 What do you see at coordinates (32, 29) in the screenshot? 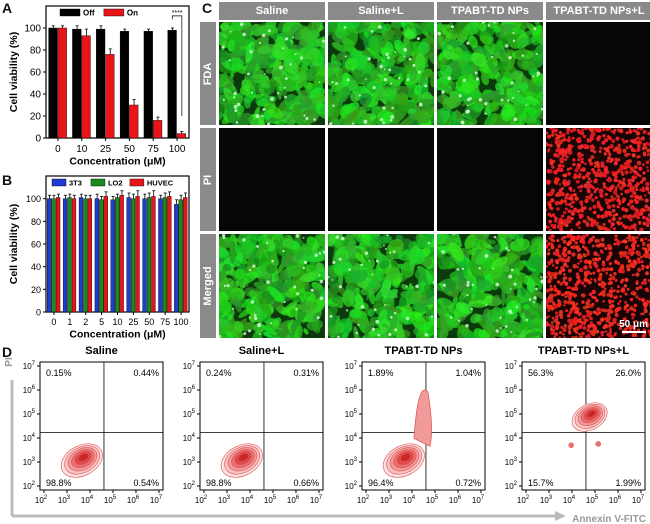
I see `y-tick-label: 100` at bounding box center [32, 29].